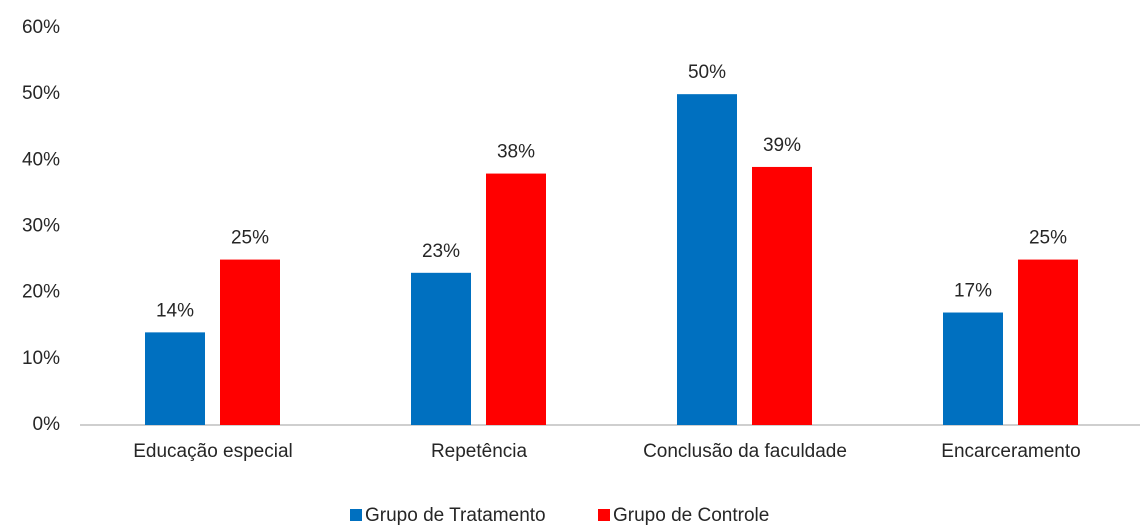 The image size is (1142, 526). Describe the element at coordinates (973, 291) in the screenshot. I see `data-label: 17%` at that location.